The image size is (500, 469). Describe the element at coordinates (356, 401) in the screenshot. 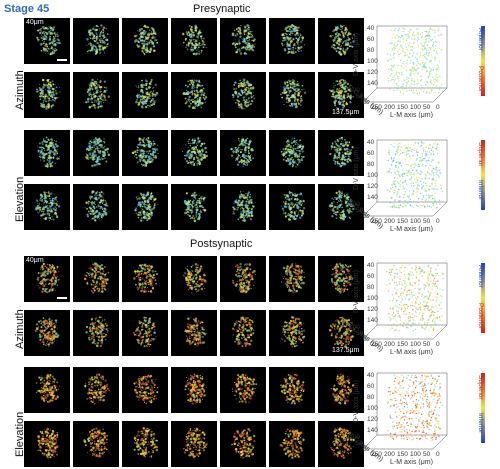

I see `dv-axis-label: D-V axis (μm)` at that location.